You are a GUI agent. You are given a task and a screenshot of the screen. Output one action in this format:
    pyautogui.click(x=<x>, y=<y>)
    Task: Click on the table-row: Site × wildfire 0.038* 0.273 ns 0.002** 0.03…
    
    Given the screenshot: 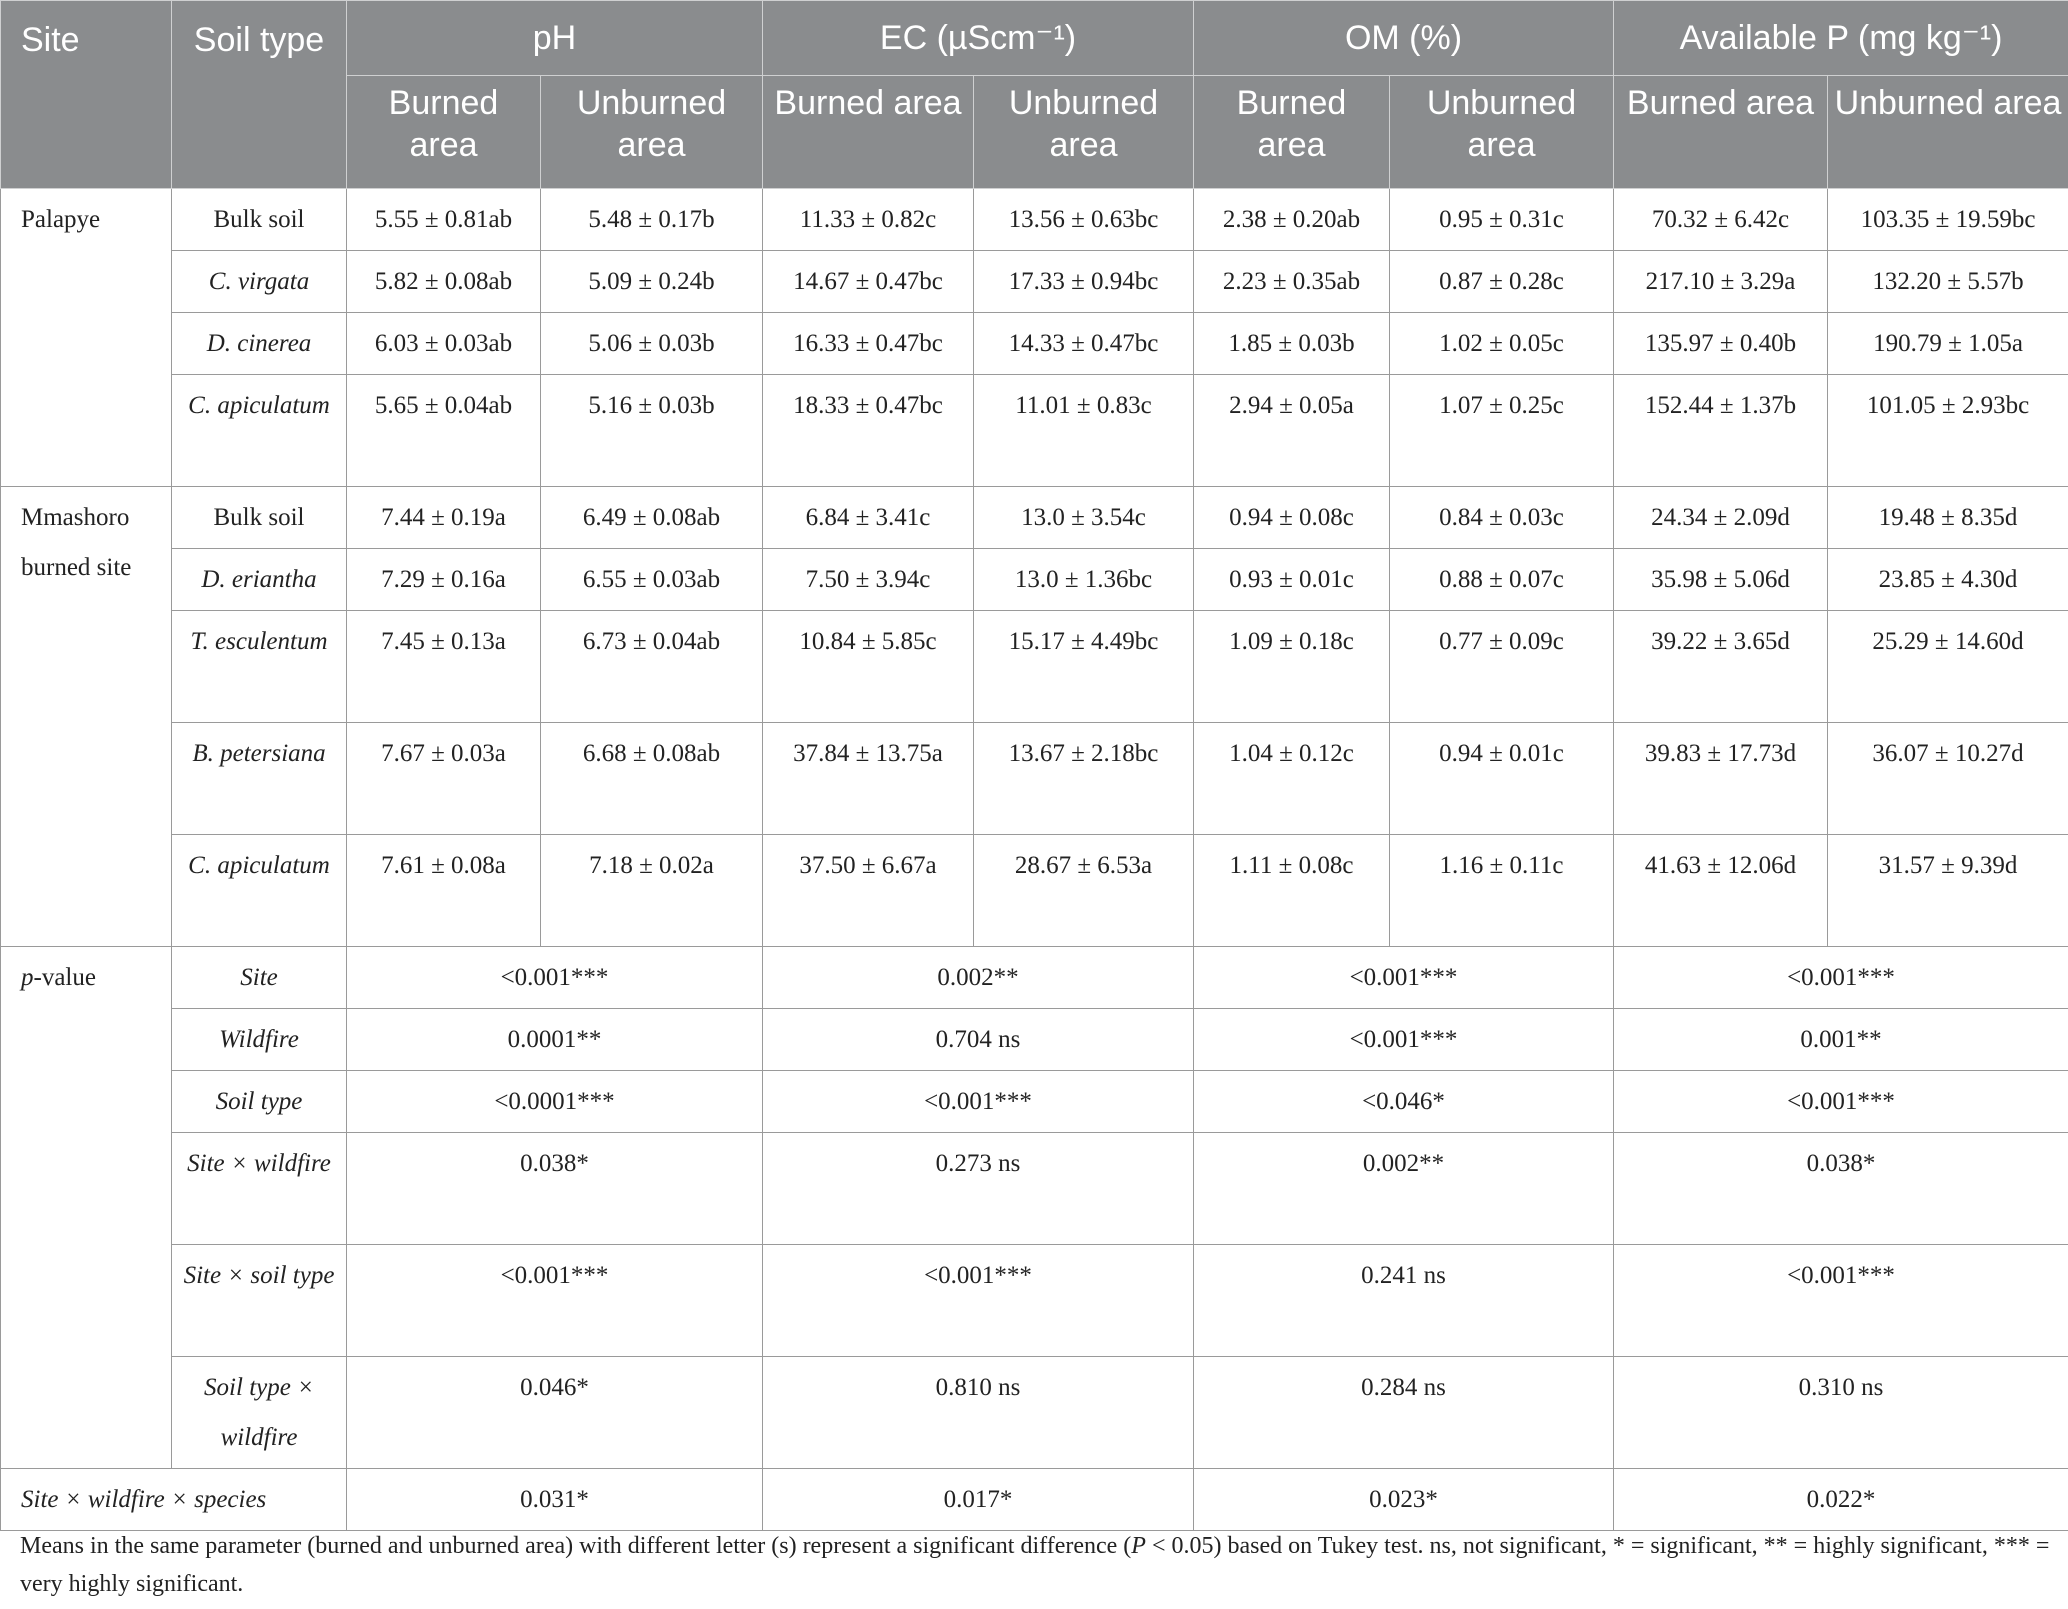 What is the action you would take?
    pyautogui.click(x=1034, y=1188)
    